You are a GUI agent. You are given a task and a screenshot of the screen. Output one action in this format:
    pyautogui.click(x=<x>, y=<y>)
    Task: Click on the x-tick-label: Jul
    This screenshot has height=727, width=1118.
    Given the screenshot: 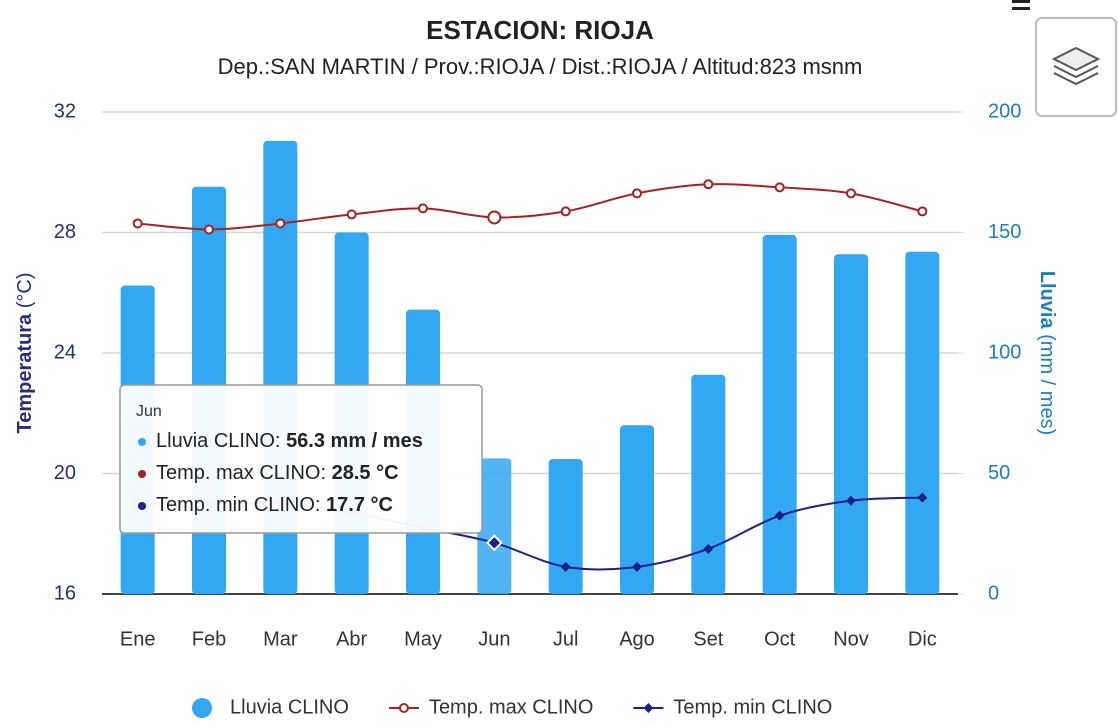 What is the action you would take?
    pyautogui.click(x=566, y=639)
    